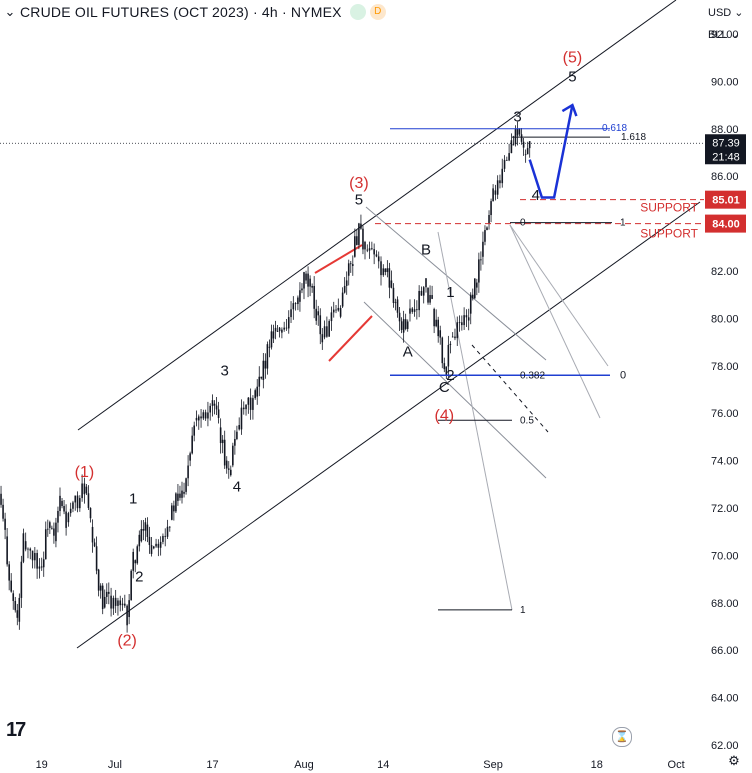 This screenshot has width=752, height=773. What do you see at coordinates (551, 151) in the screenshot?
I see `projection-path` at bounding box center [551, 151].